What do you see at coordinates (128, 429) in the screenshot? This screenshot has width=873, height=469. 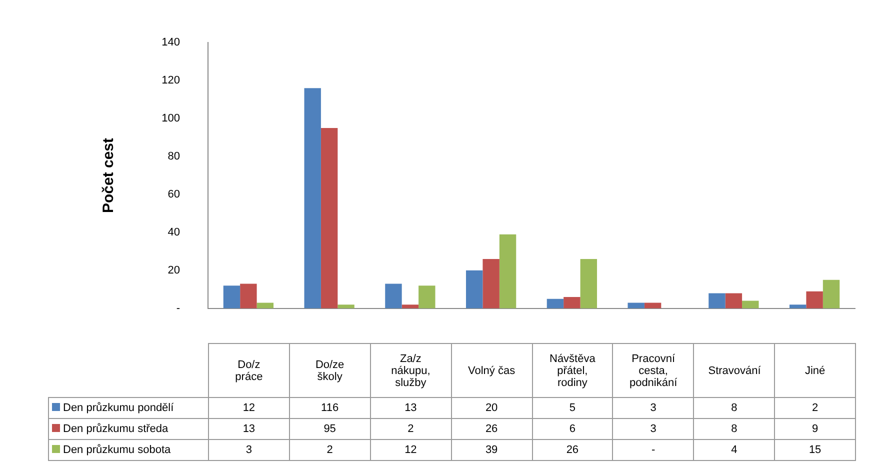 I see `legend-label: Den průzkumu středa` at bounding box center [128, 429].